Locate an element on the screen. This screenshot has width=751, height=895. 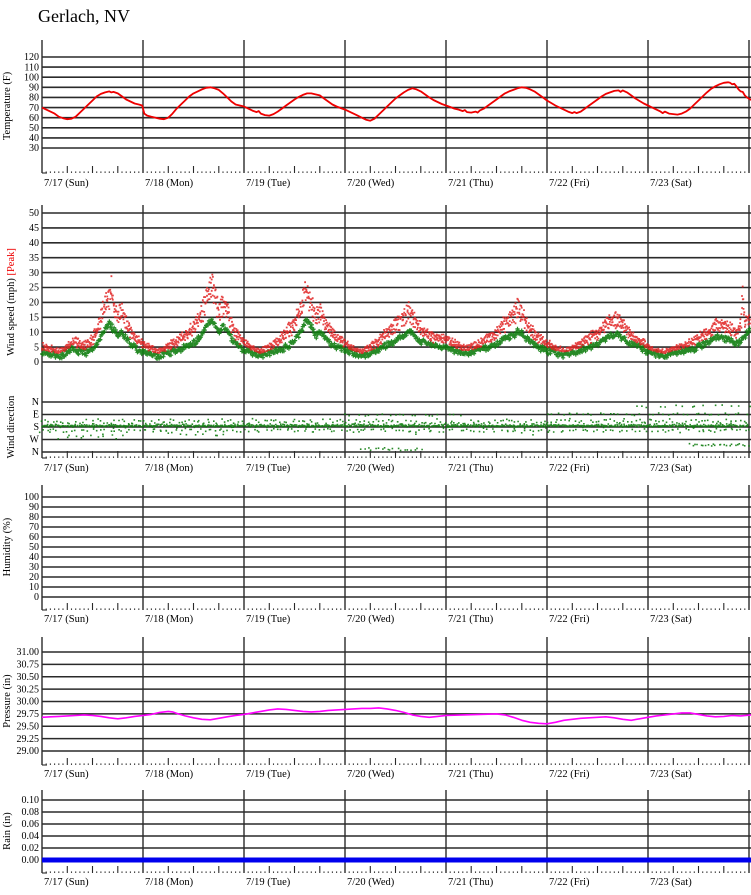
pressure-series is located at coordinates (396, 716).